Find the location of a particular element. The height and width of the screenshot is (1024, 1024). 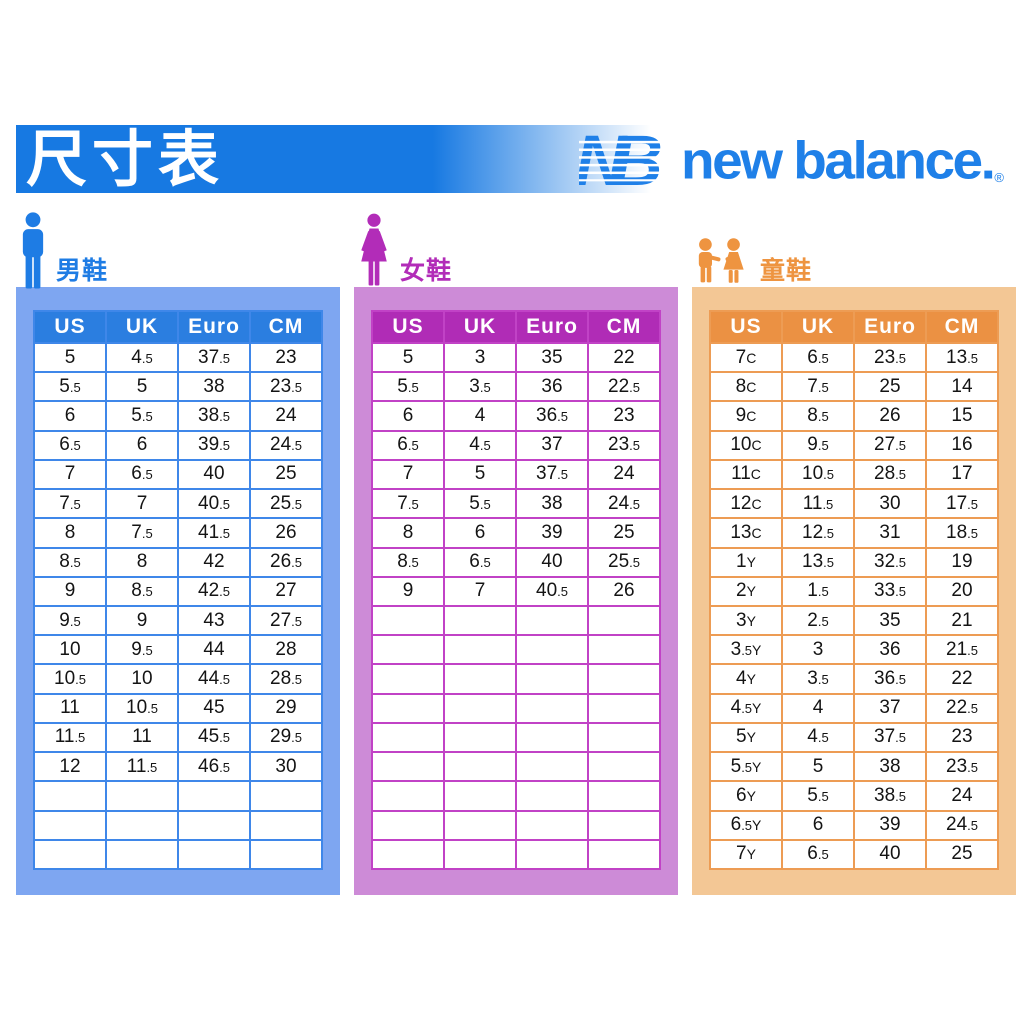

size-cell: 5.5Y is located at coordinates (746, 767).